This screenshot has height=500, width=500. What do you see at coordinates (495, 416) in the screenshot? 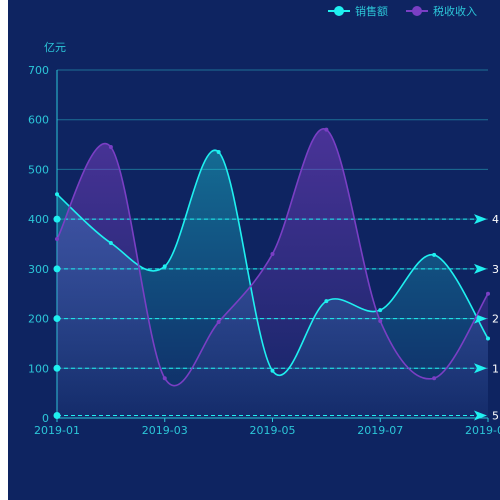
I see `mark-line-label: 5` at bounding box center [495, 416].